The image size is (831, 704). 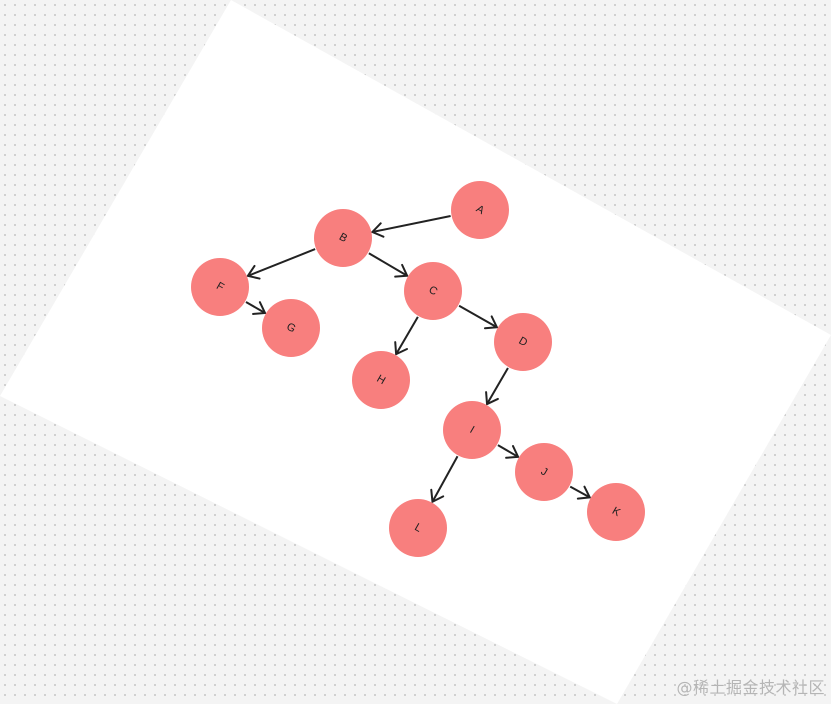 I want to click on node-G: G, so click(x=291, y=328).